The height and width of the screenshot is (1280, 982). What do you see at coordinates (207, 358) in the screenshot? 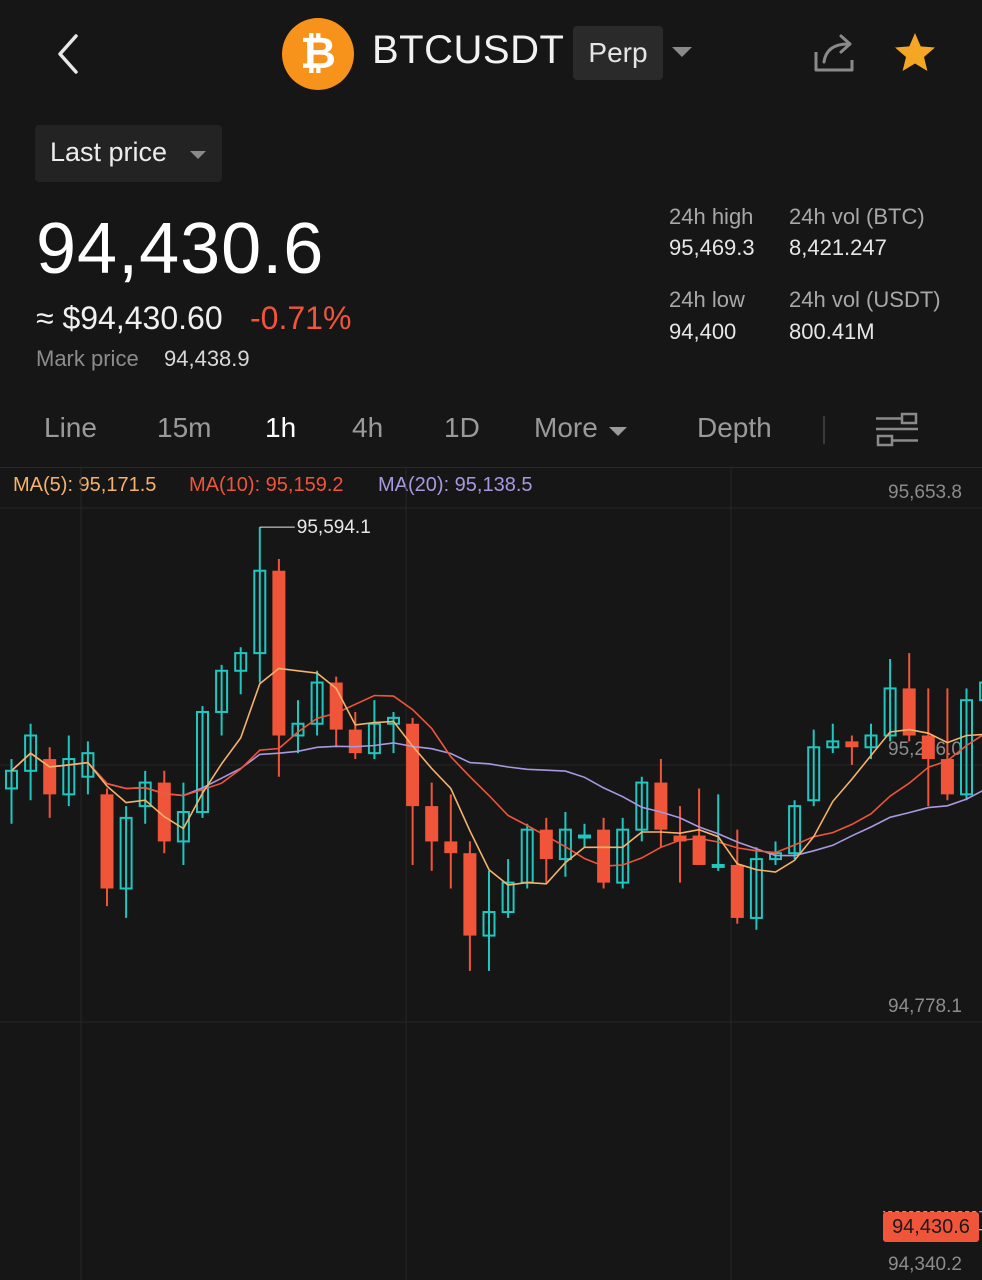
I see `mark-price-value: 94,438.9` at bounding box center [207, 358].